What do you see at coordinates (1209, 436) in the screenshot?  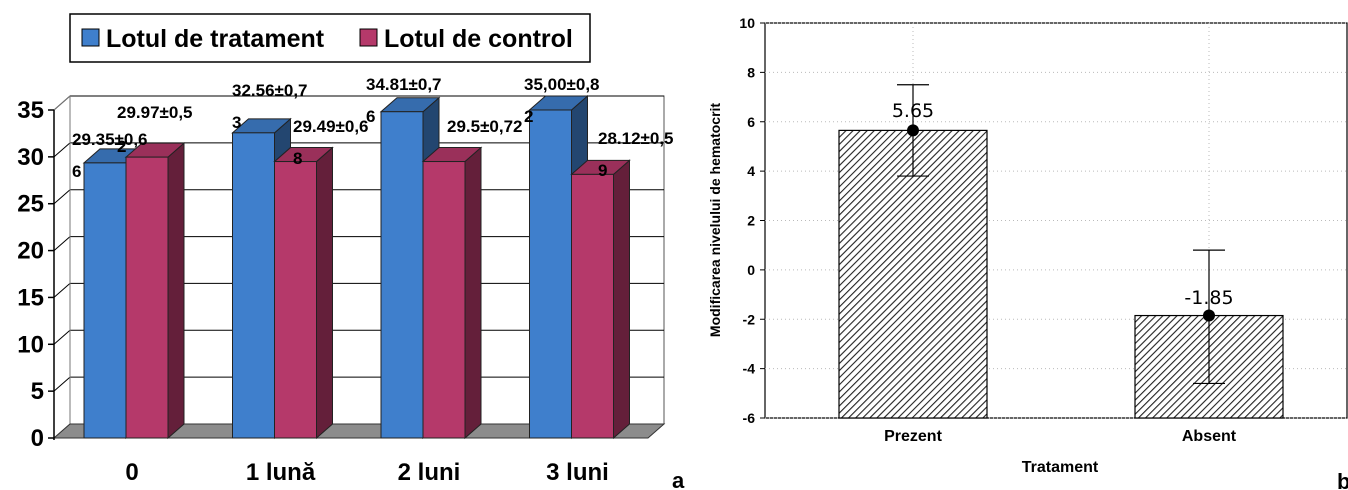 I see `x-tick-label: Absent` at bounding box center [1209, 436].